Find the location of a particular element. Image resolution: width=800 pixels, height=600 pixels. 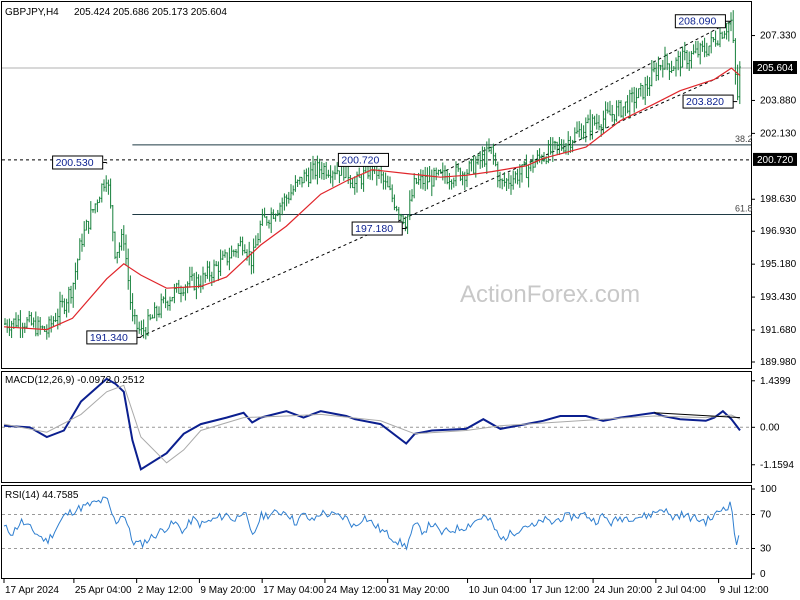

x-tick-label: 2 May 12:00 is located at coordinates (165, 590).